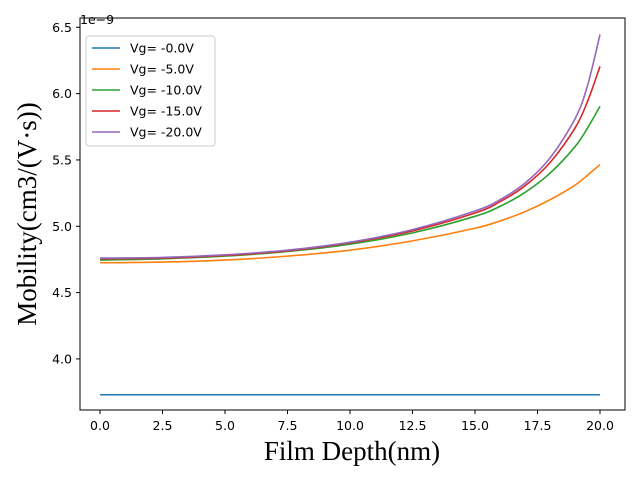 Image resolution: width=640 pixels, height=480 pixels. Describe the element at coordinates (163, 425) in the screenshot. I see `x-tick-label-1: 2.5` at that location.